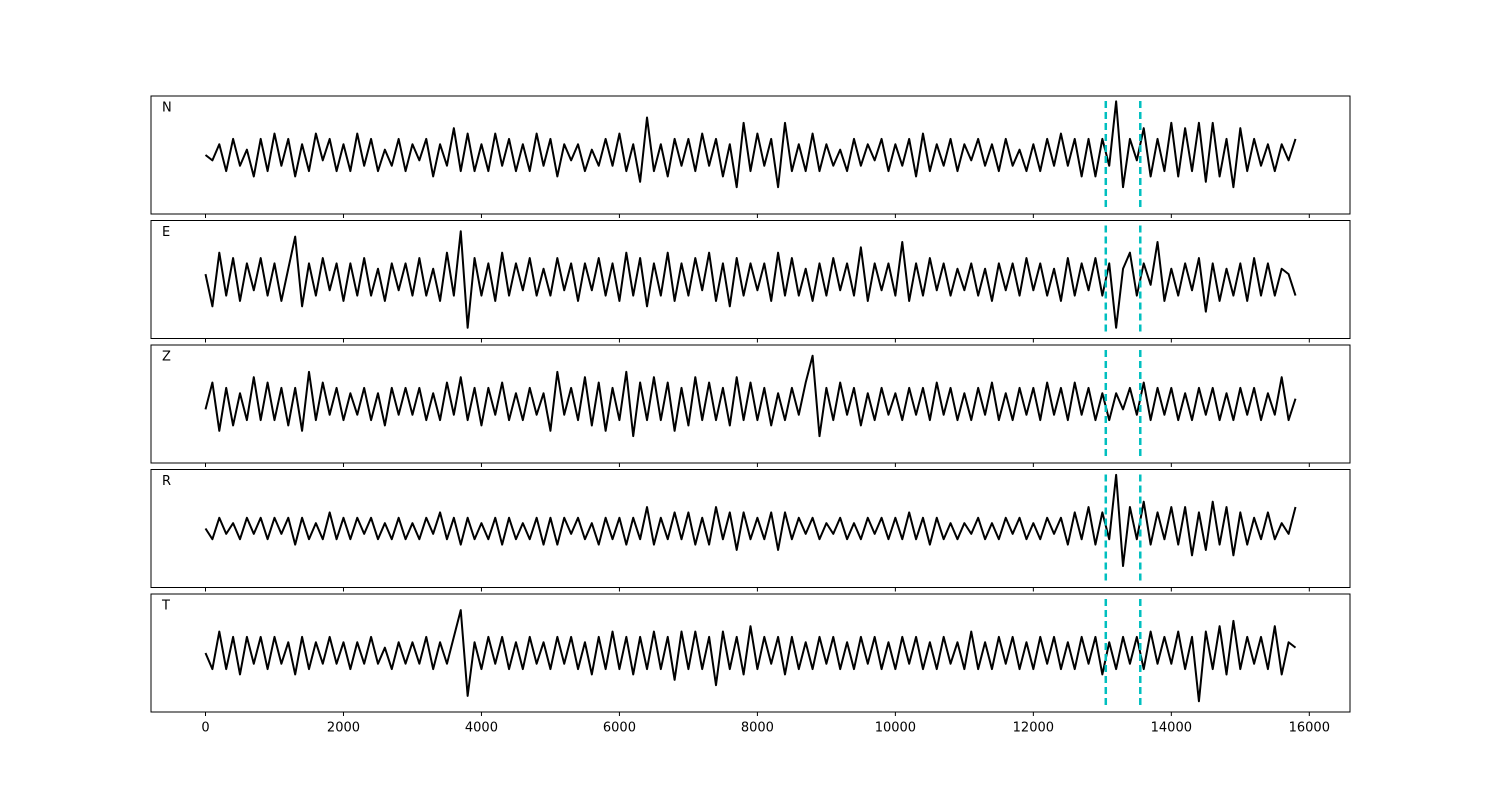 This screenshot has height=800, width=1500. I want to click on panel-label: Z, so click(166, 357).